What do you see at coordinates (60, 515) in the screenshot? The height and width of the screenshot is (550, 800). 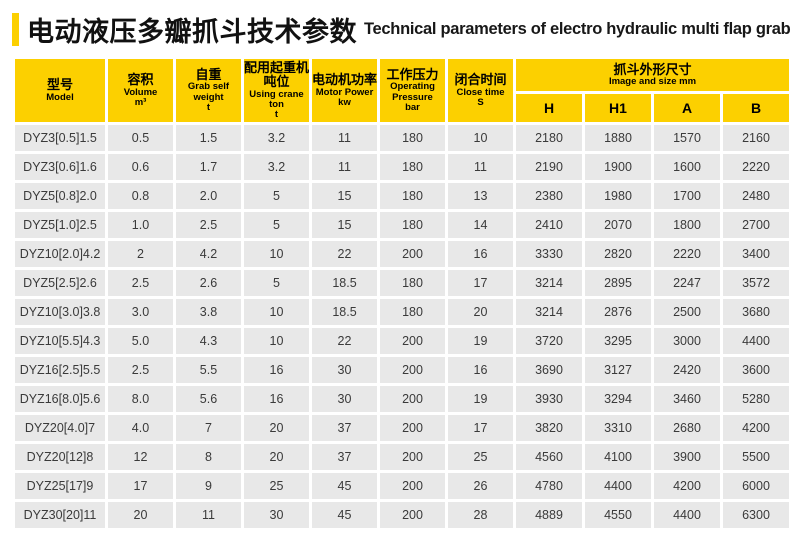 I see `model-cell: DYZ30[20]11` at bounding box center [60, 515].